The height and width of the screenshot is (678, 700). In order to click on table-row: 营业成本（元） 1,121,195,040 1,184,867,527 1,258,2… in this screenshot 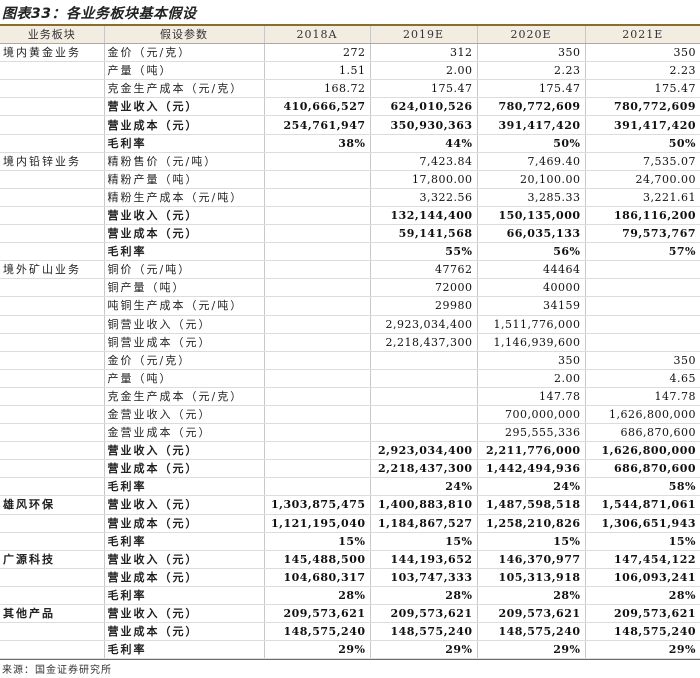, I will do `click(350, 523)`.